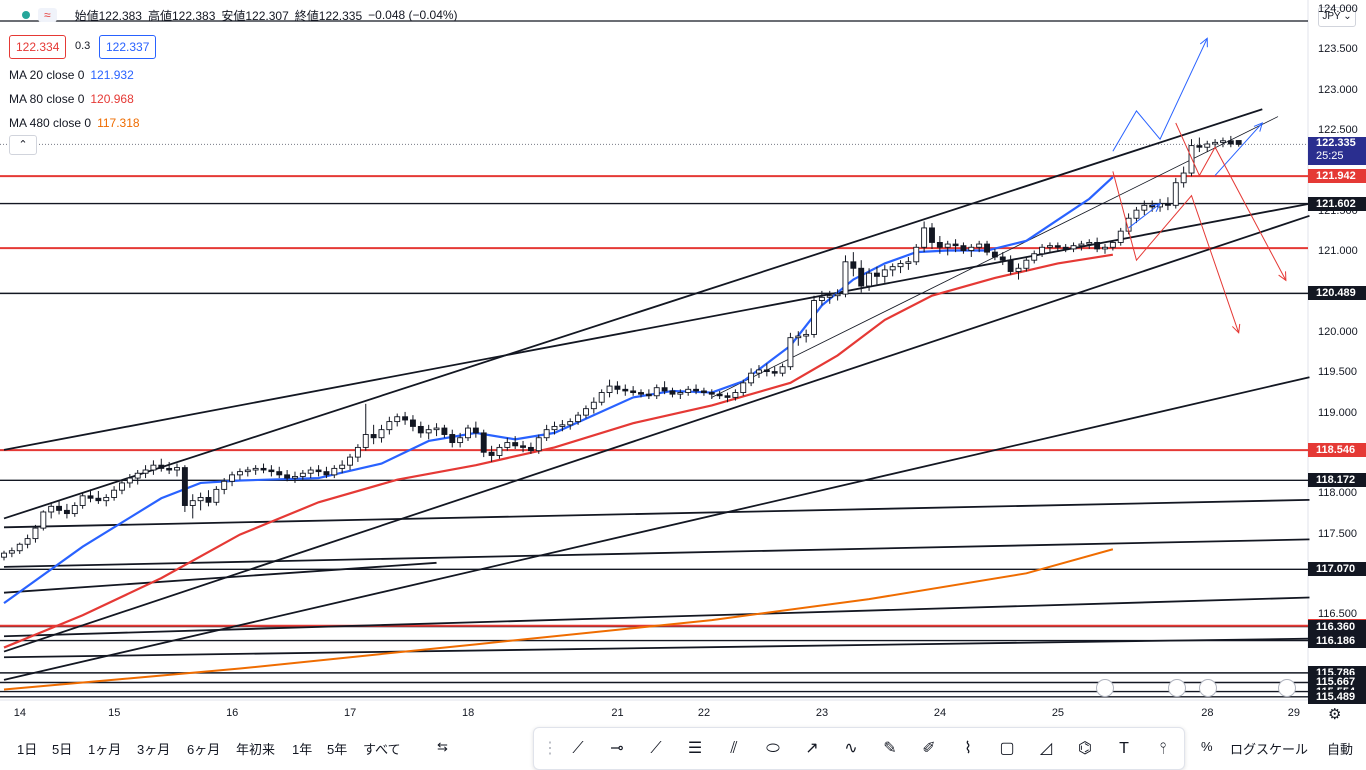  I want to click on event-marker-jp, so click(1105, 688).